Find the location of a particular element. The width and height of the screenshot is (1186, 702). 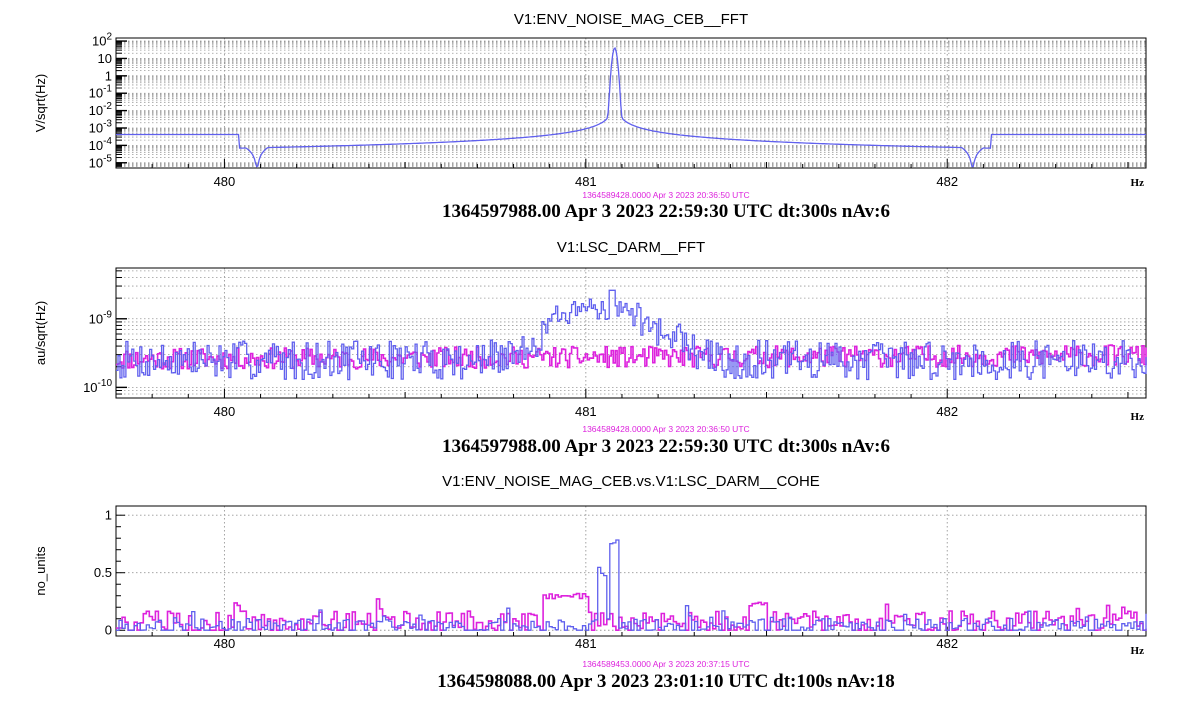

y-tick-label: 10⁻² is located at coordinates (101, 109).